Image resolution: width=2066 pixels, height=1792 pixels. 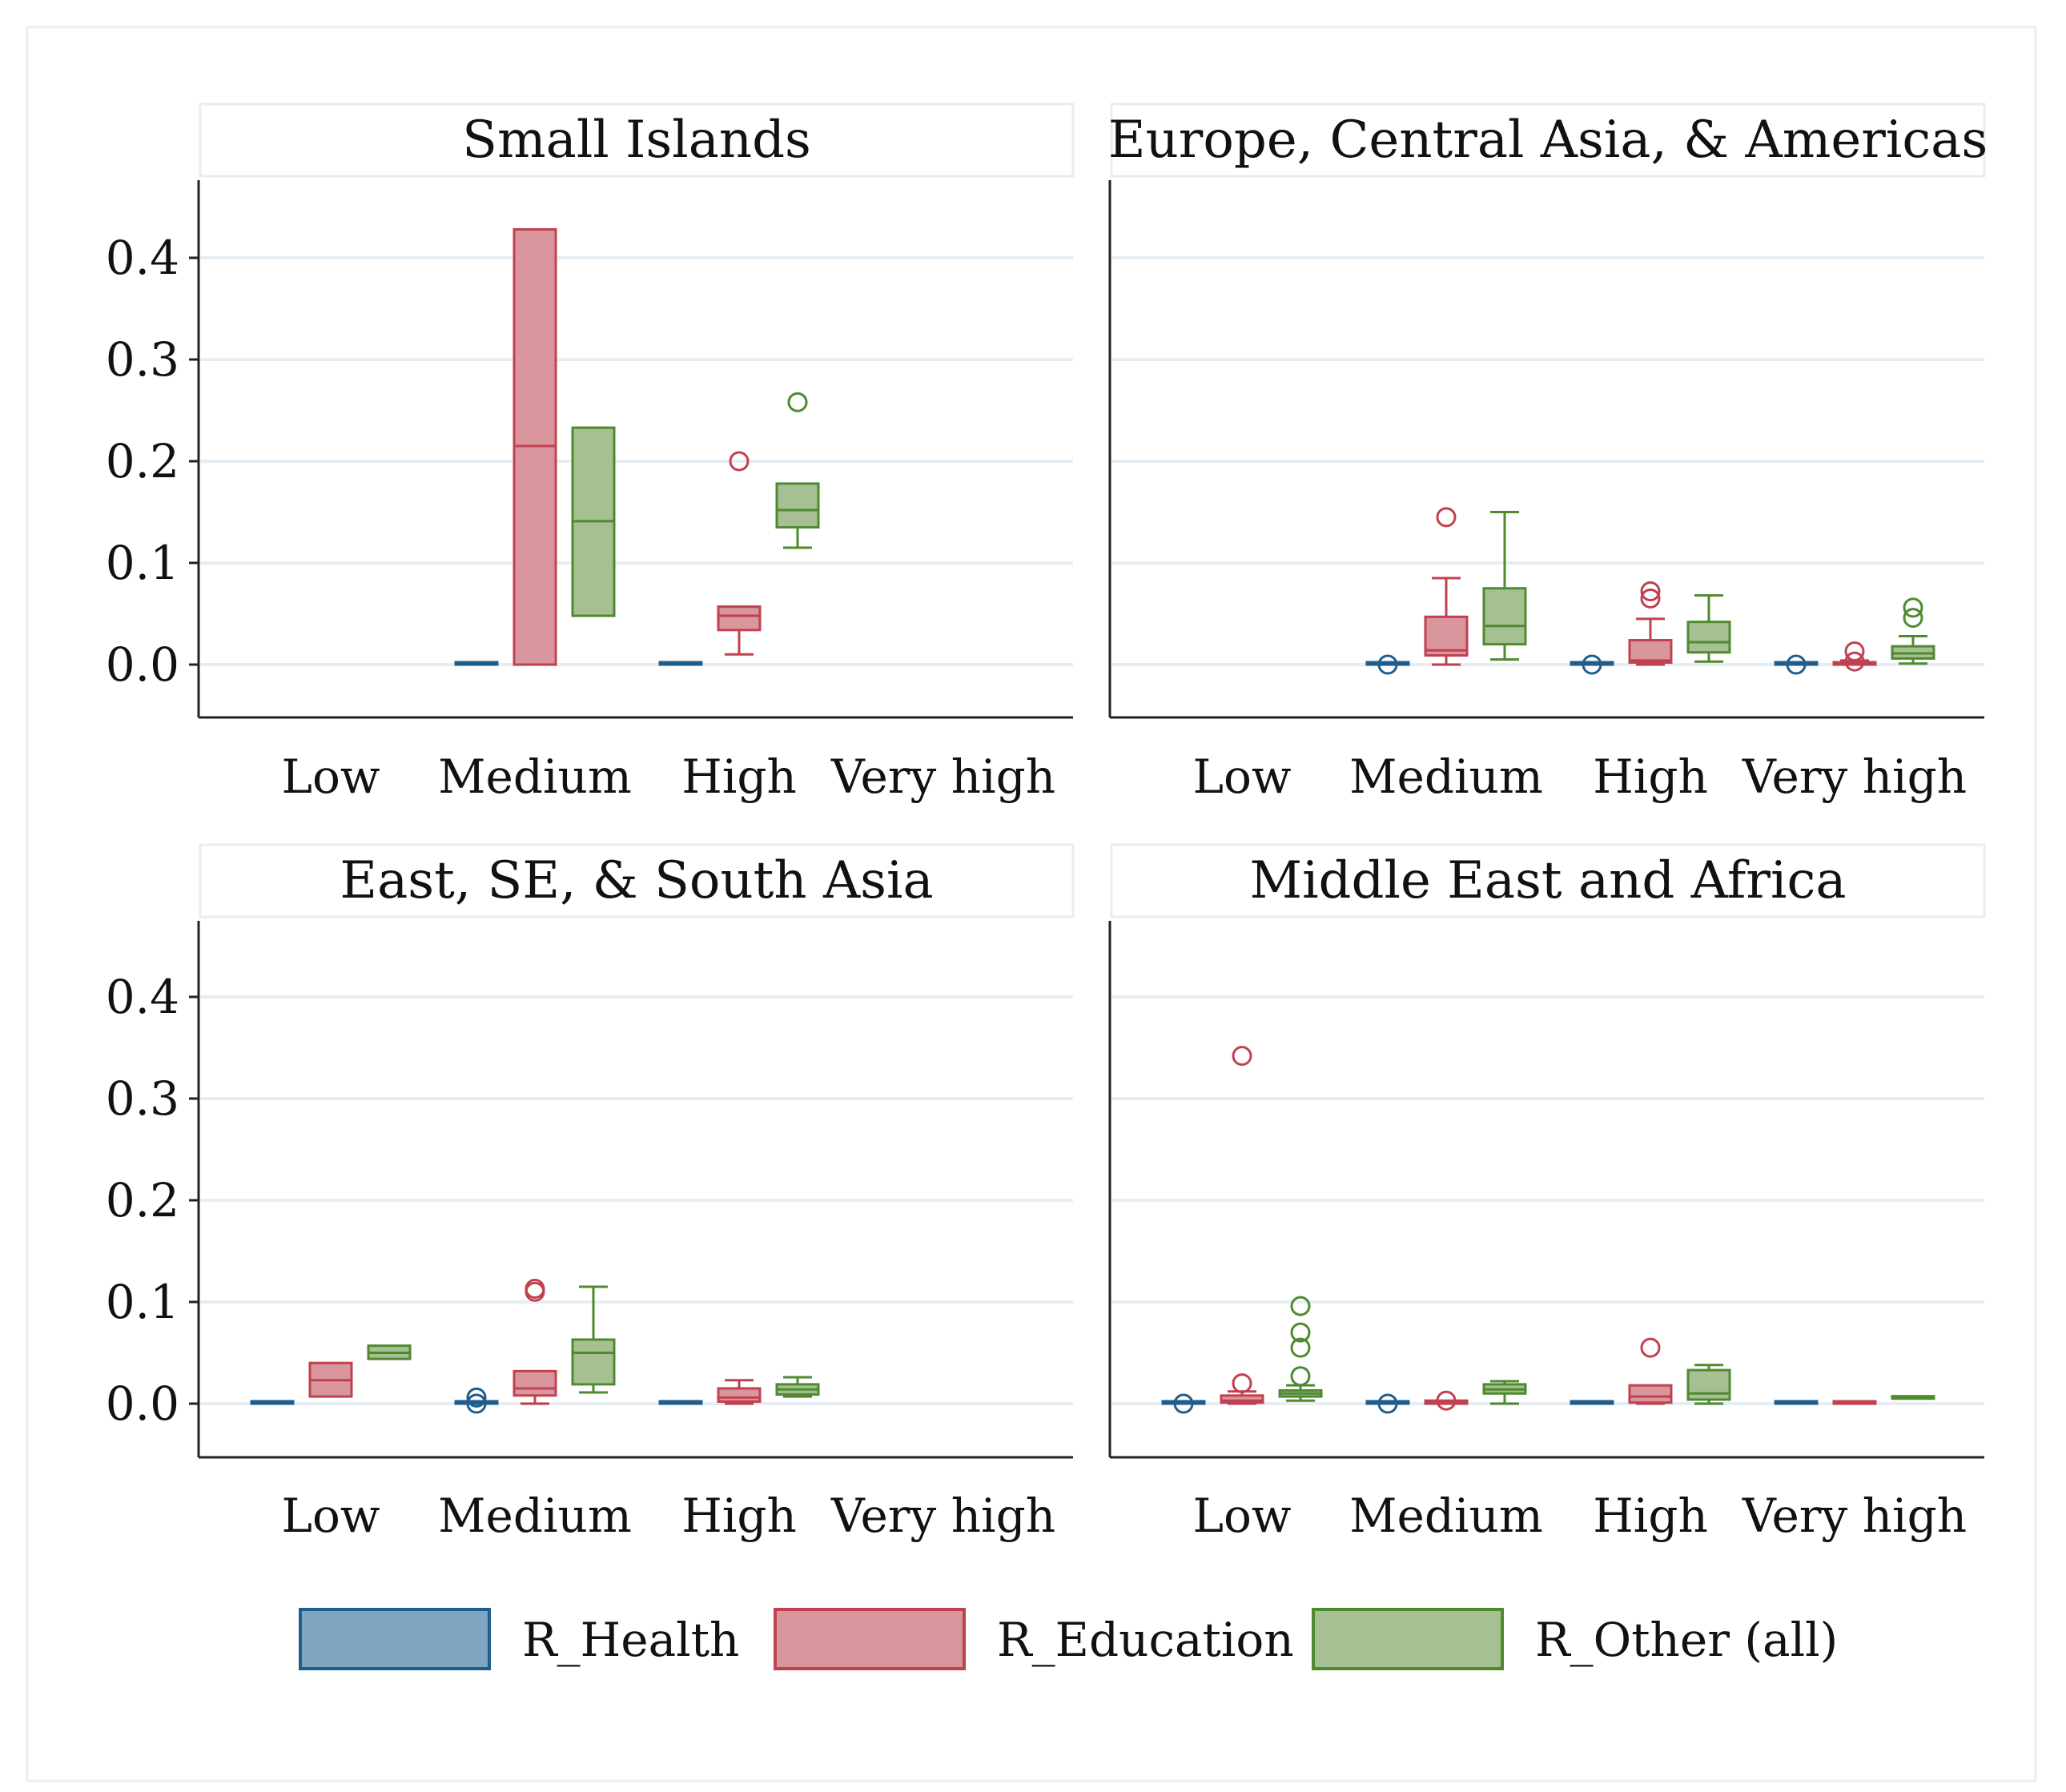 I want to click on panel-title: Europe, Central Asia, & Americas, so click(x=1548, y=140).